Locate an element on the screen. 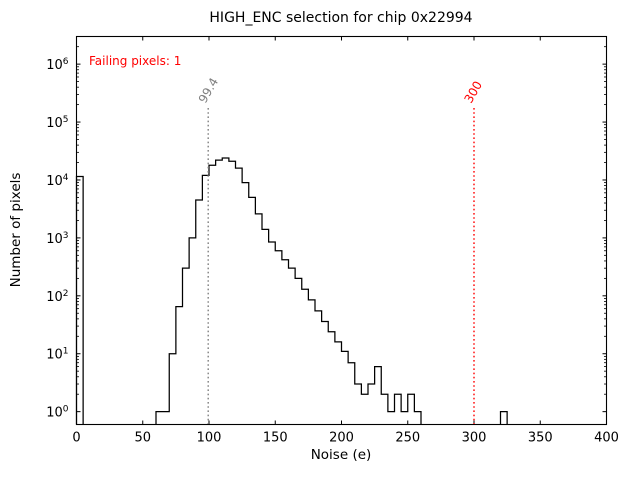 The height and width of the screenshot is (480, 640). x-tick-label: 50 is located at coordinates (142, 438).